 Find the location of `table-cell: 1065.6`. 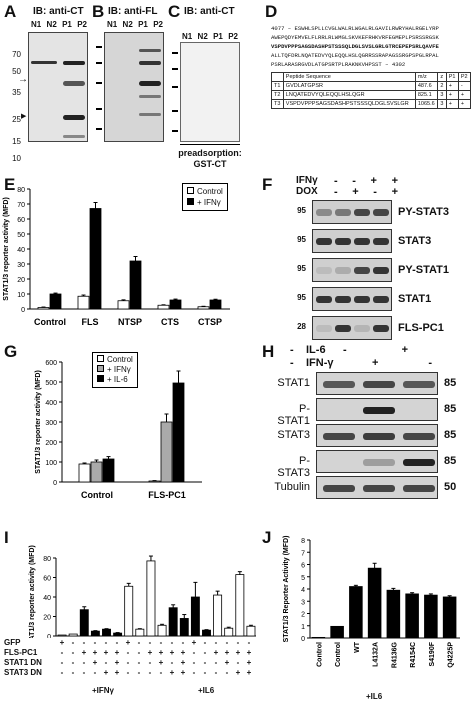

table-cell: 1065.6 is located at coordinates (426, 104).